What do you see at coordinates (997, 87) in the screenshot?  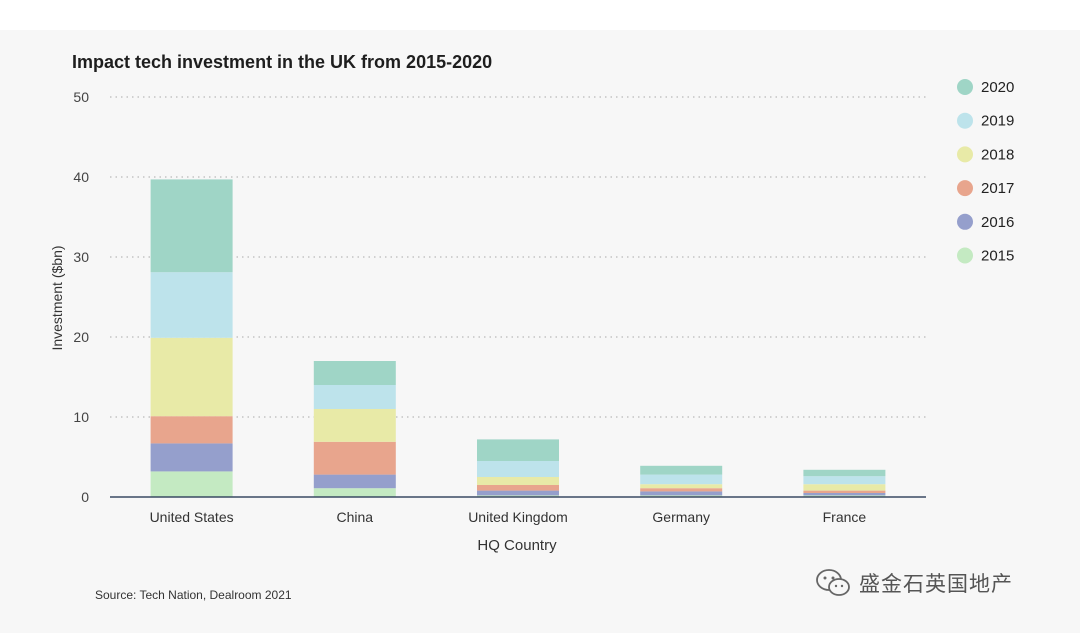 I see `legend-label: 2020` at bounding box center [997, 87].